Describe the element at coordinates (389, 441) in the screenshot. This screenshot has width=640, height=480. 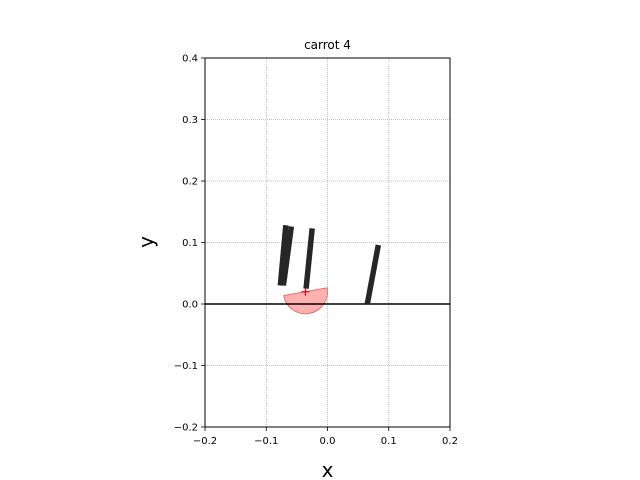
I see `x-tick-label: 0.1` at that location.